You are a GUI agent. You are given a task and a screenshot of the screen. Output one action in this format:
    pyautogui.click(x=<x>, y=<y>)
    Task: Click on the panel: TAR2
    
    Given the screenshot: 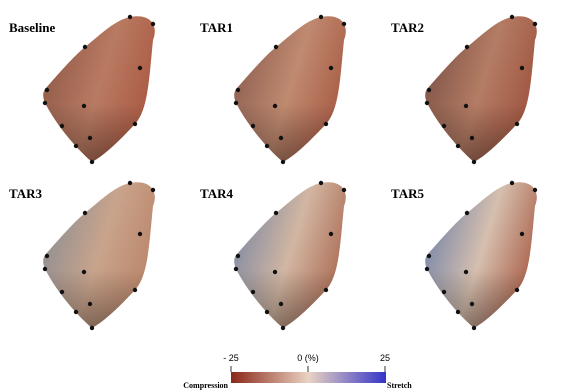 What is the action you would take?
    pyautogui.click(x=464, y=89)
    